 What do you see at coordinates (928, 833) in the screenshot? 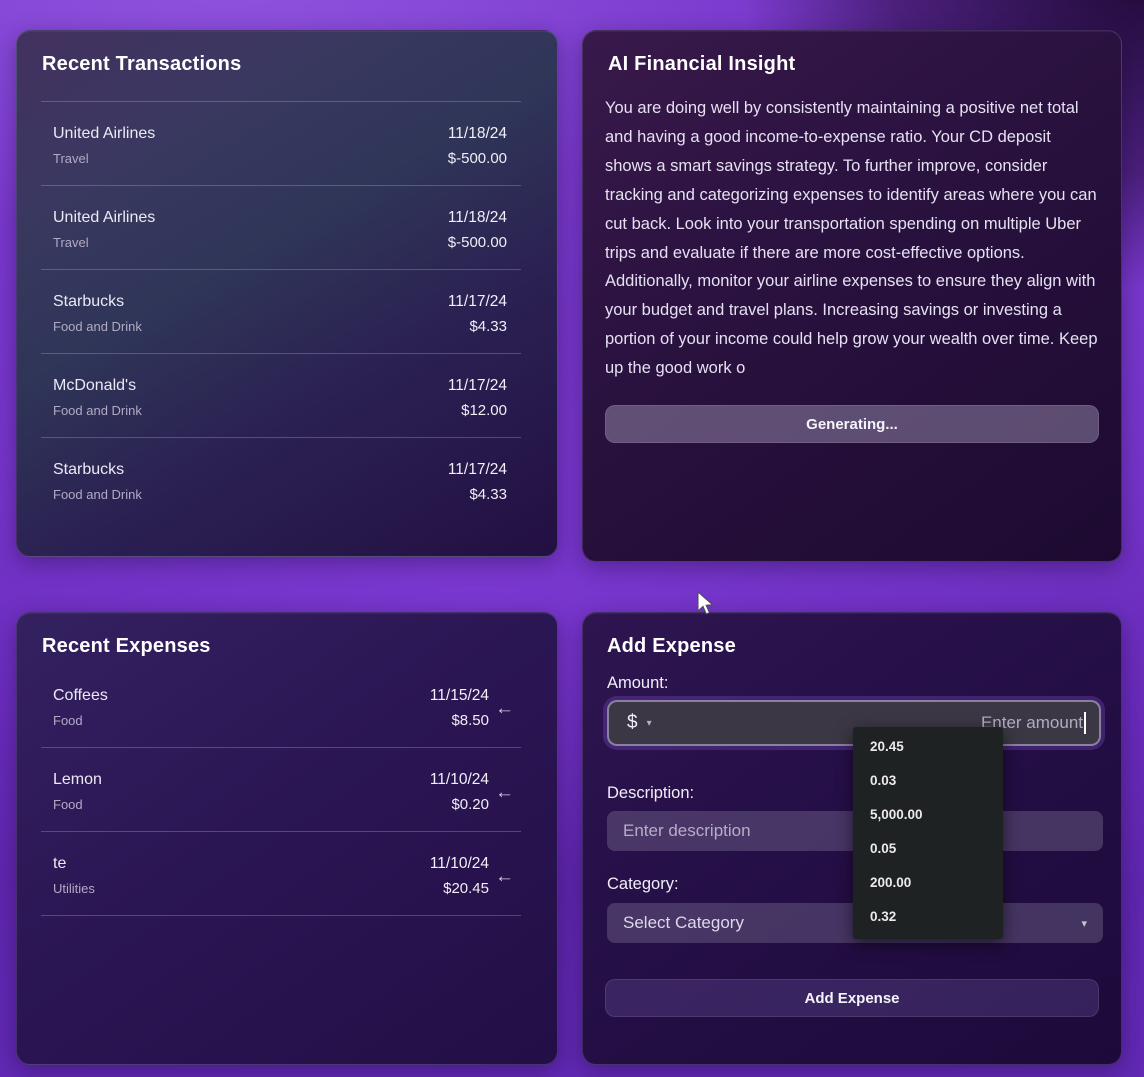
I see `autofill-dropdown: 20.45 0.03 5,000.00 0.05 200.00 0.32` at bounding box center [928, 833].